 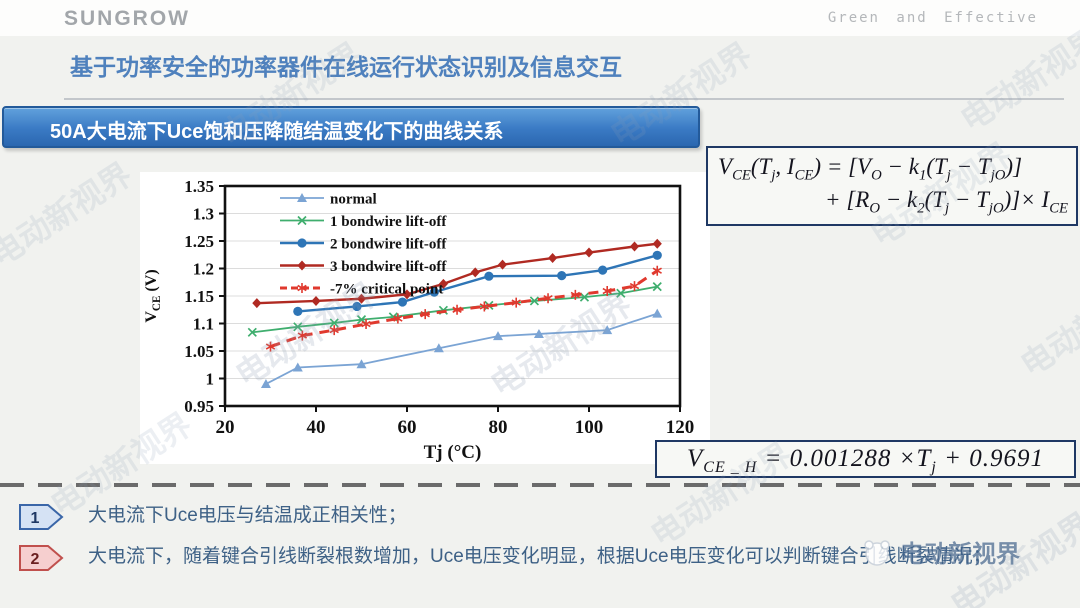 I want to click on svg-text: 1 bondwire lift-off, so click(x=388, y=222).